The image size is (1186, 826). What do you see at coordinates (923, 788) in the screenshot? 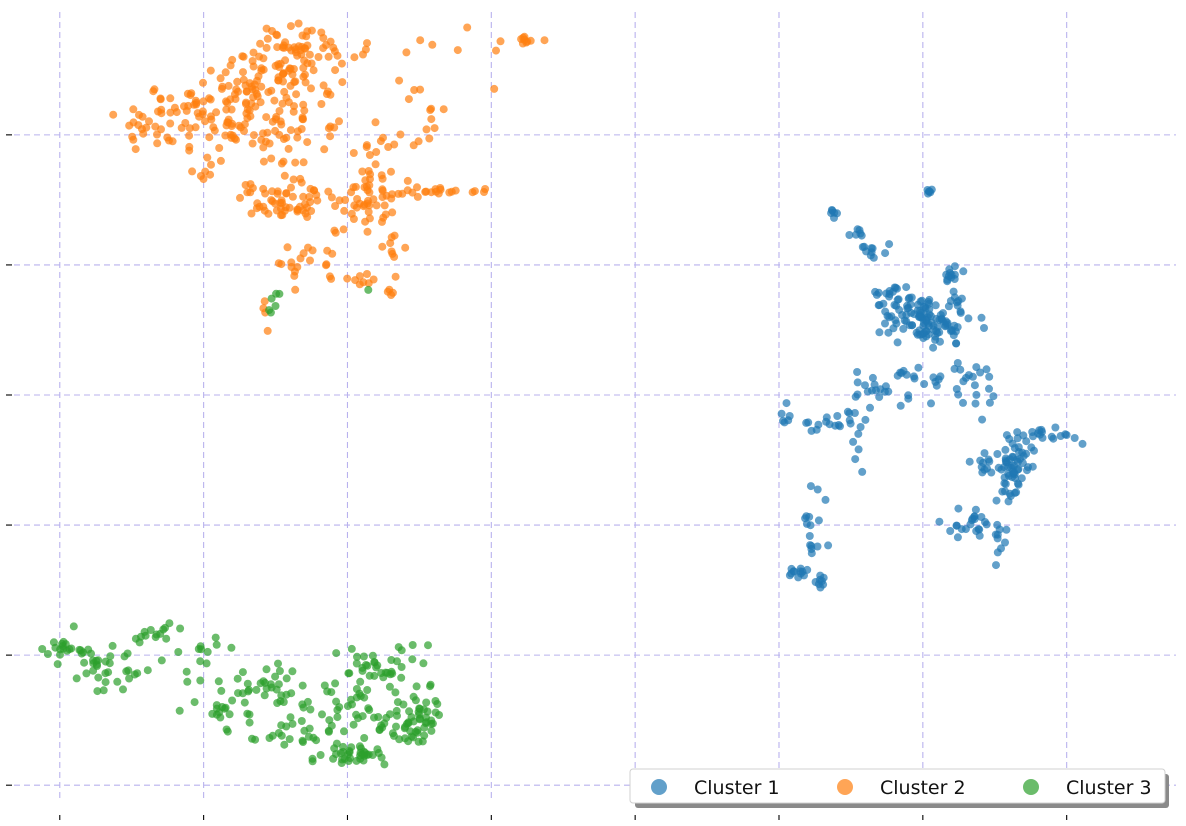
I see `legend-label-cluster-2: Cluster 2` at bounding box center [923, 788].